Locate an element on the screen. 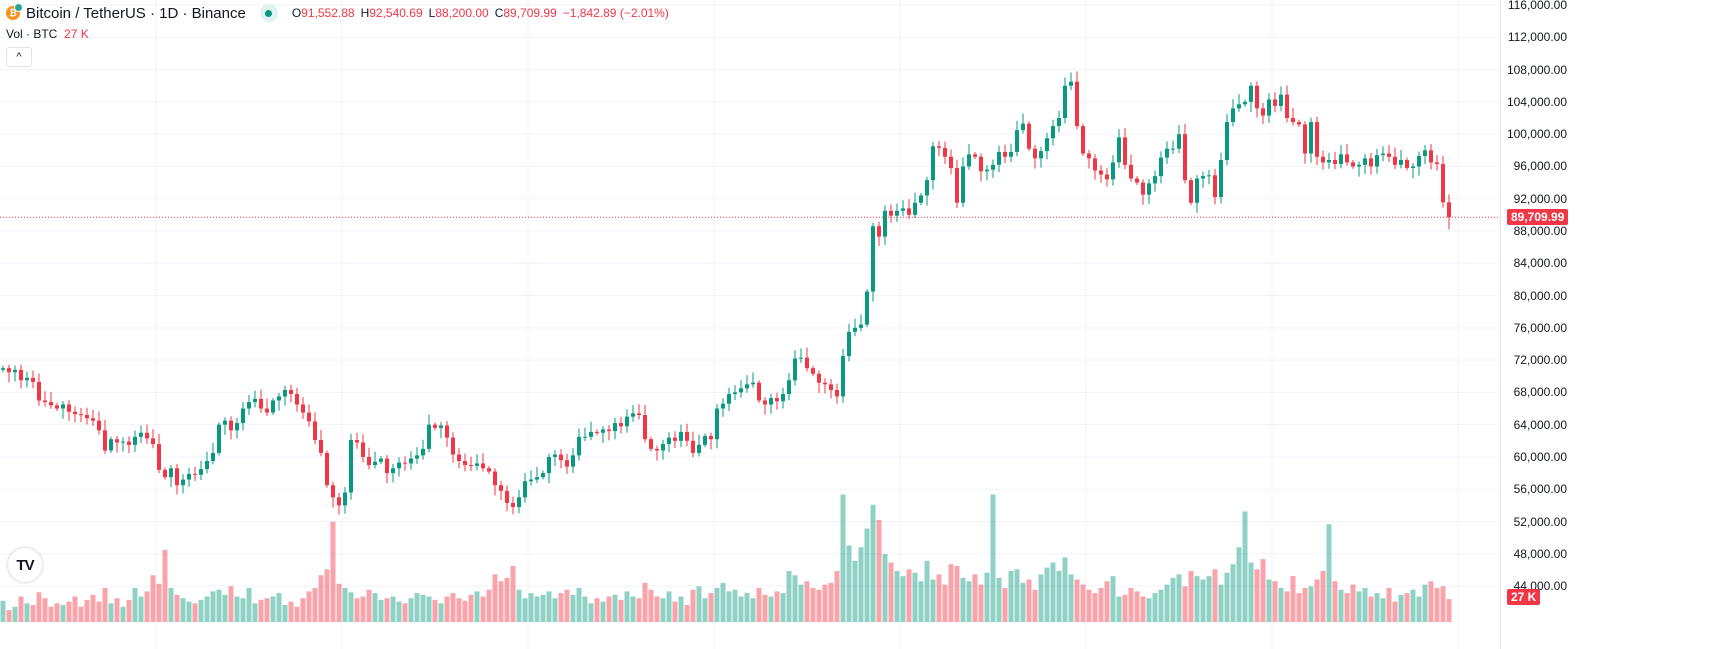 The width and height of the screenshot is (1720, 649). collapse-legend-button: ^ is located at coordinates (19, 57).